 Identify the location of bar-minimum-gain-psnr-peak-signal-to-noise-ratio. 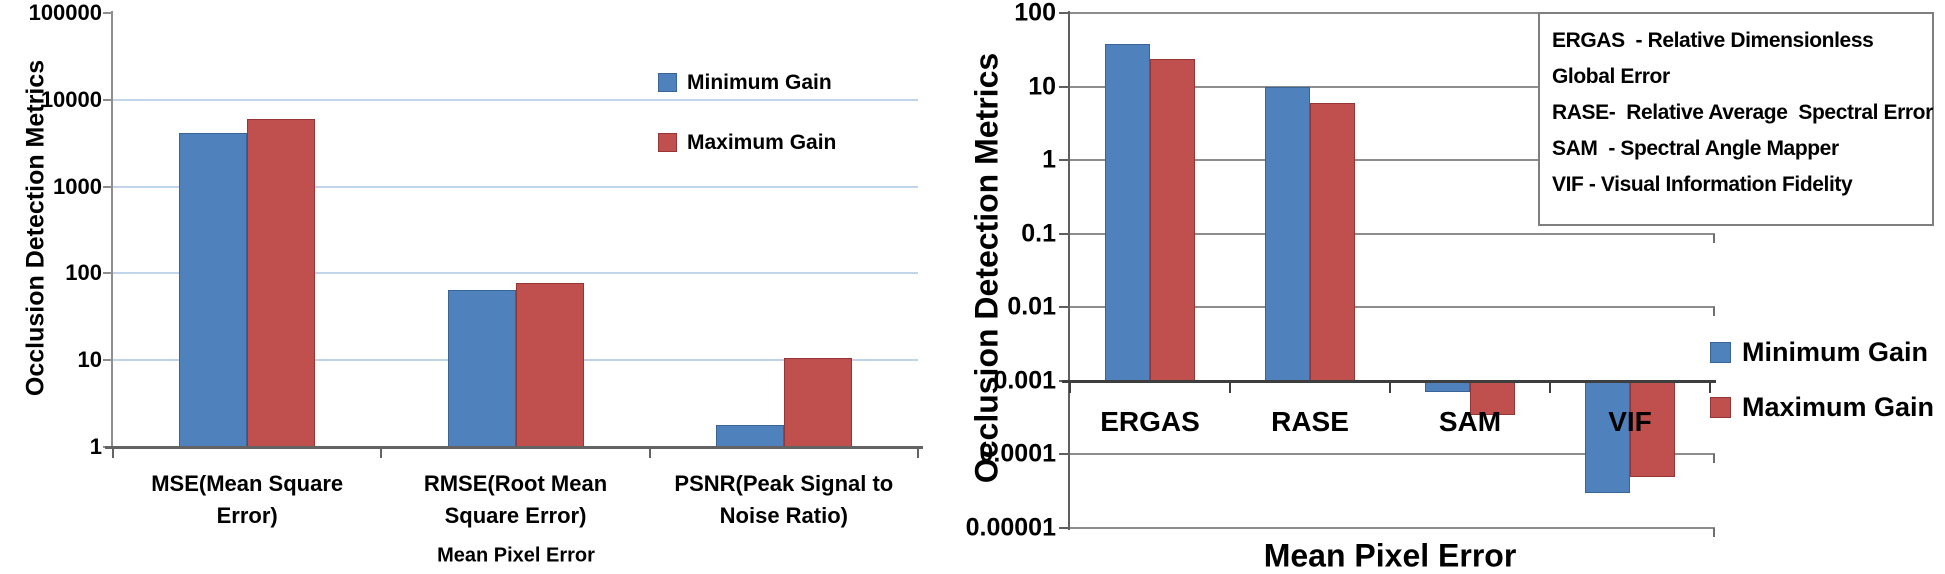
(750, 436).